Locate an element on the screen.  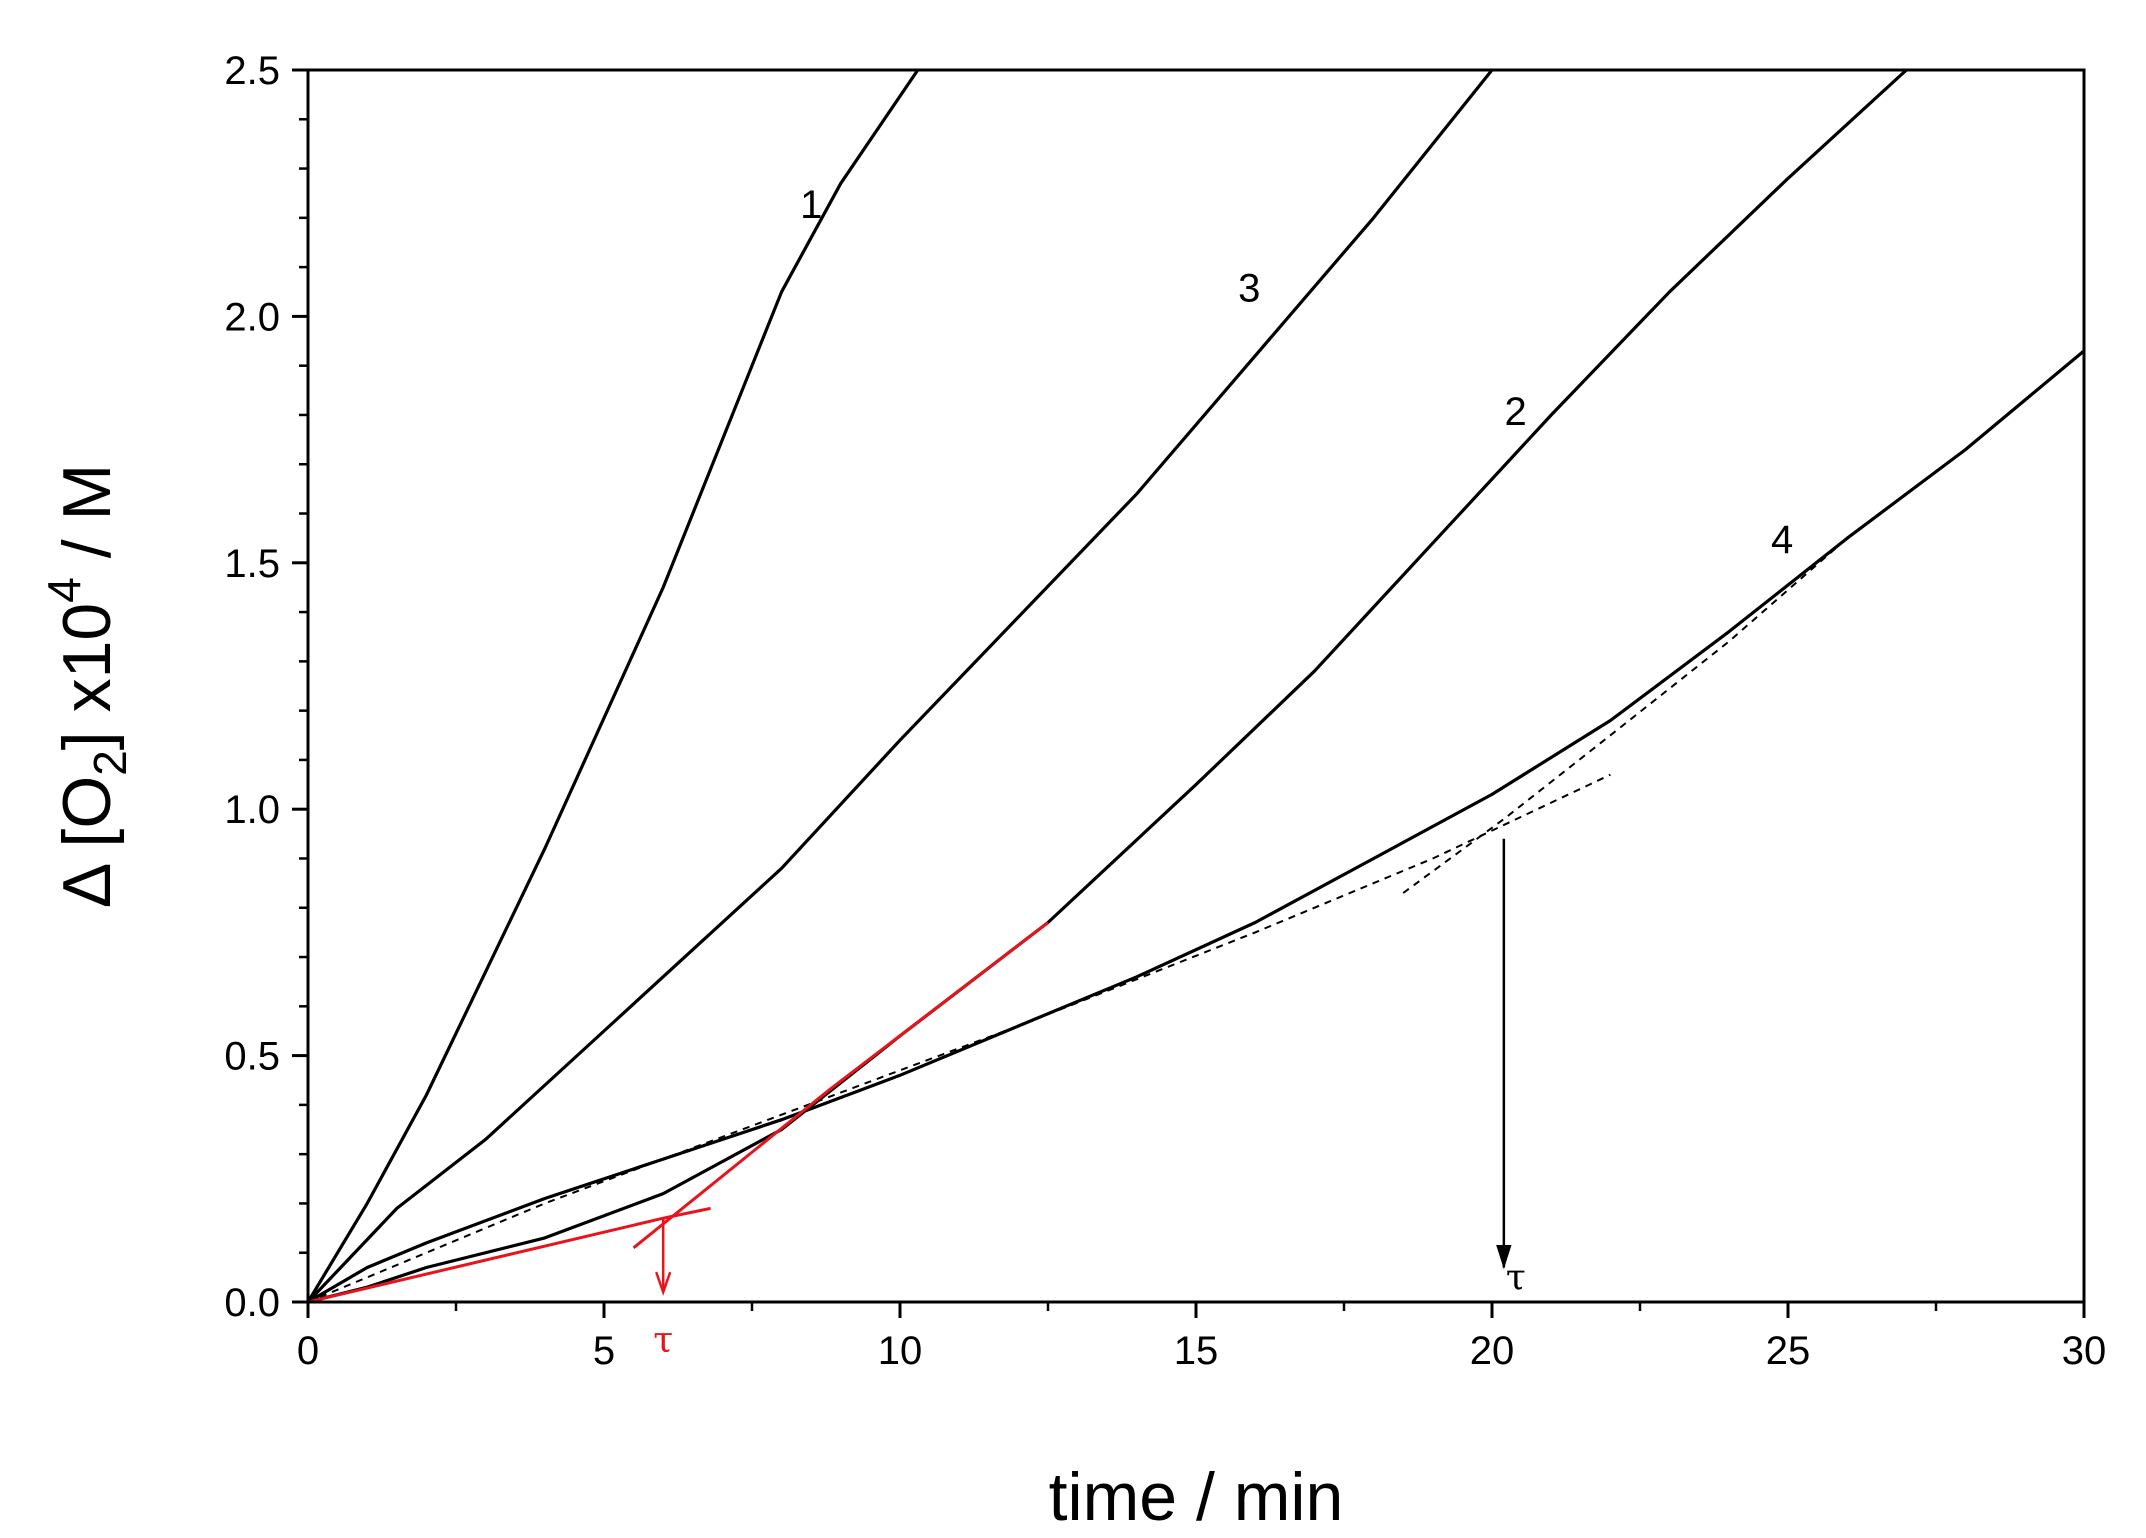
tau-label-1: τ is located at coordinates (663, 1340).